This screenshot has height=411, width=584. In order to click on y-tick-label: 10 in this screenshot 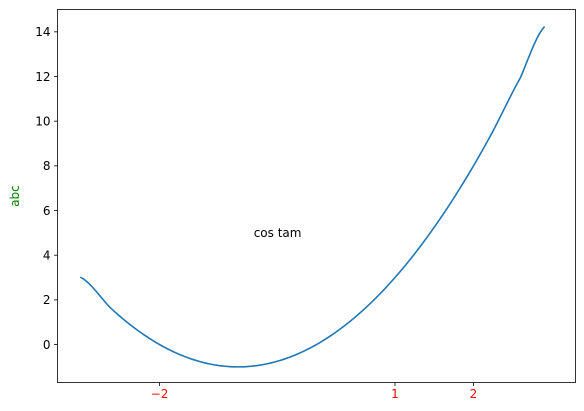, I will do `click(42, 121)`.